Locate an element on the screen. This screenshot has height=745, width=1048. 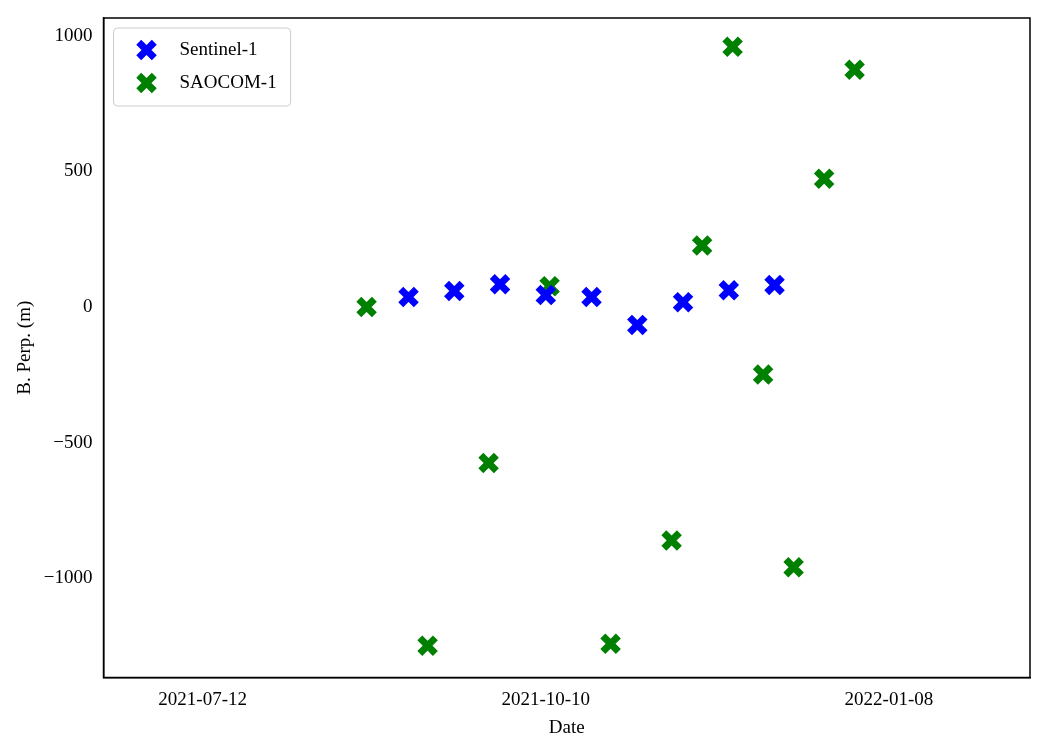
y-tick-label: 500 is located at coordinates (78, 170).